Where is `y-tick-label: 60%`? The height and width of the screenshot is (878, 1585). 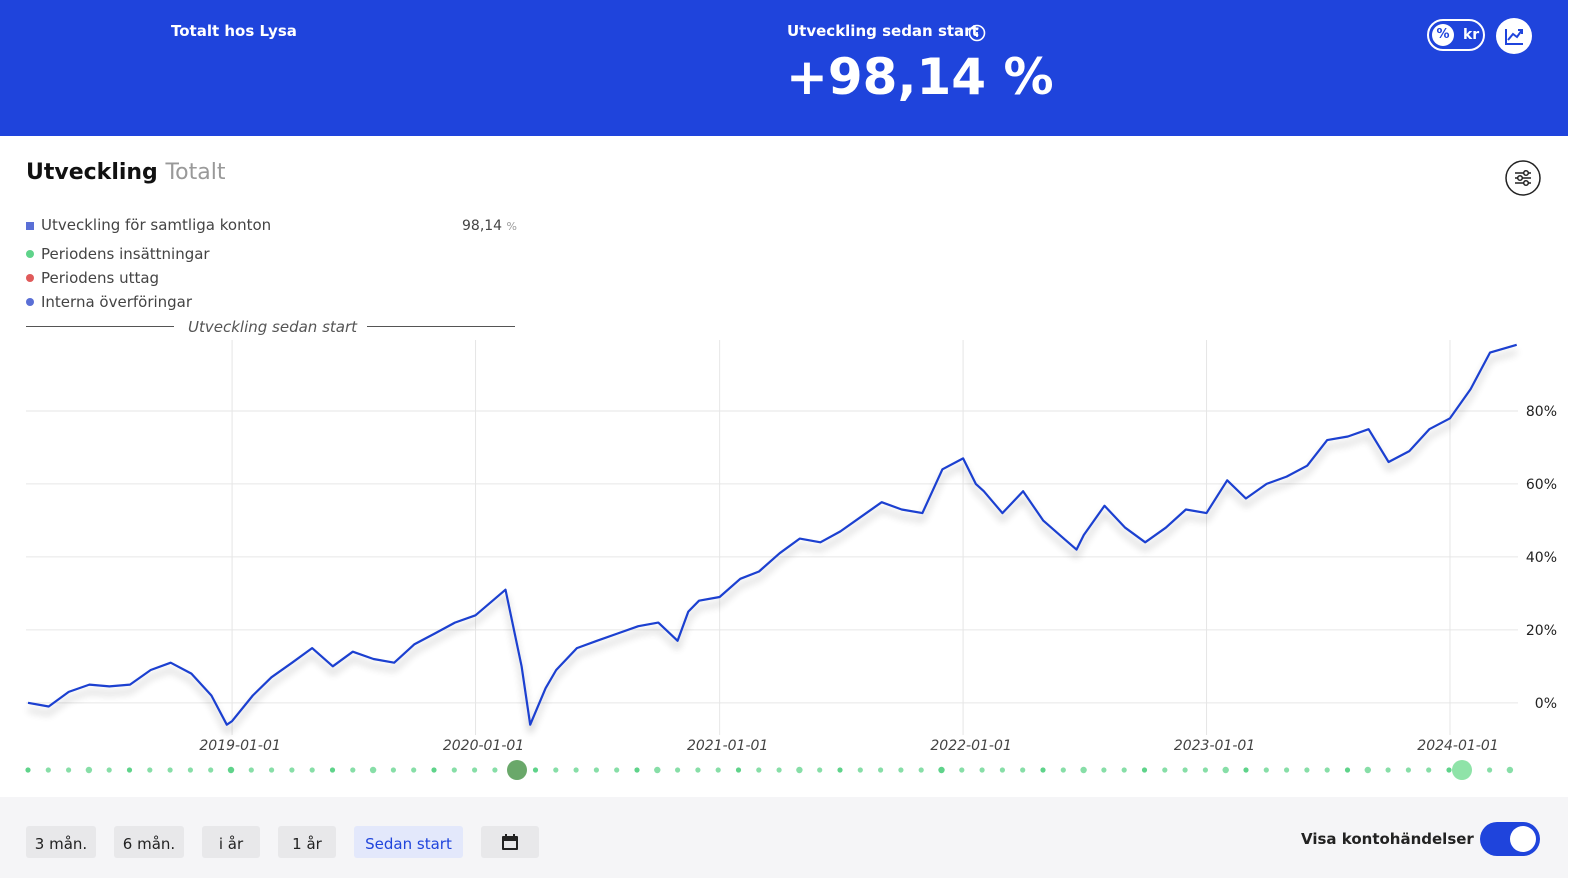
y-tick-label: 60% is located at coordinates (1541, 485).